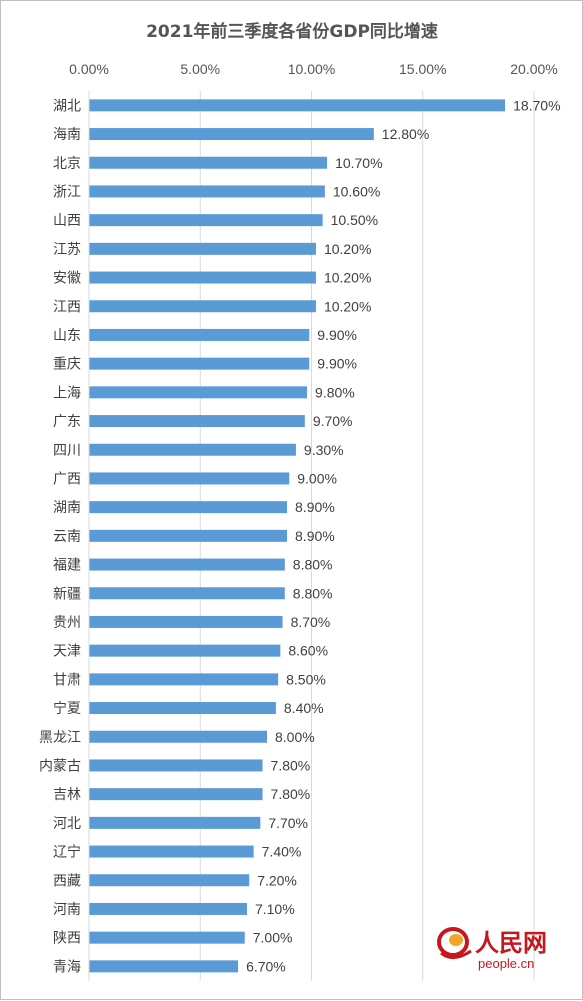 The image size is (583, 1001). Describe the element at coordinates (67, 479) in the screenshot. I see `category-label: 广西` at that location.